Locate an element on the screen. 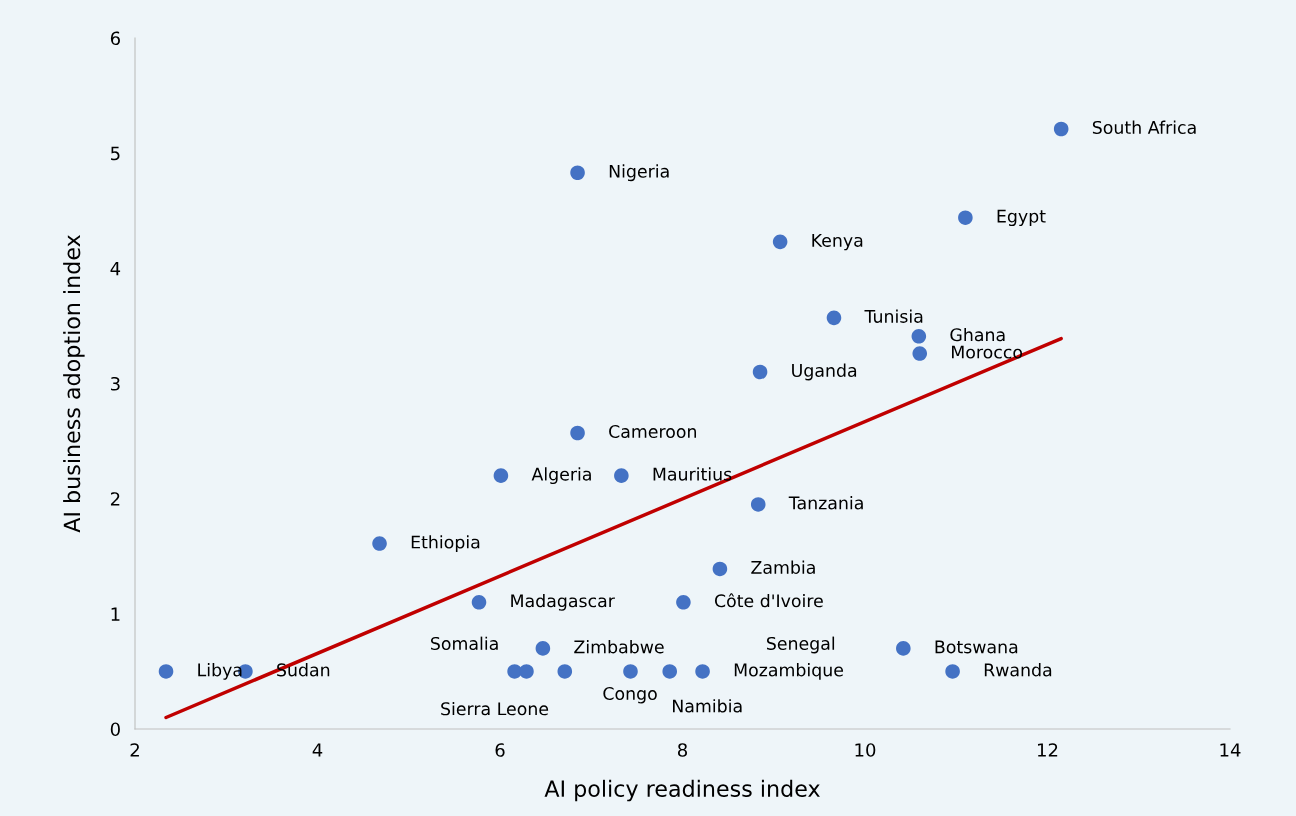 Image resolution: width=1296 pixels, height=816 pixels. x-tick-label: 14 is located at coordinates (1230, 750).